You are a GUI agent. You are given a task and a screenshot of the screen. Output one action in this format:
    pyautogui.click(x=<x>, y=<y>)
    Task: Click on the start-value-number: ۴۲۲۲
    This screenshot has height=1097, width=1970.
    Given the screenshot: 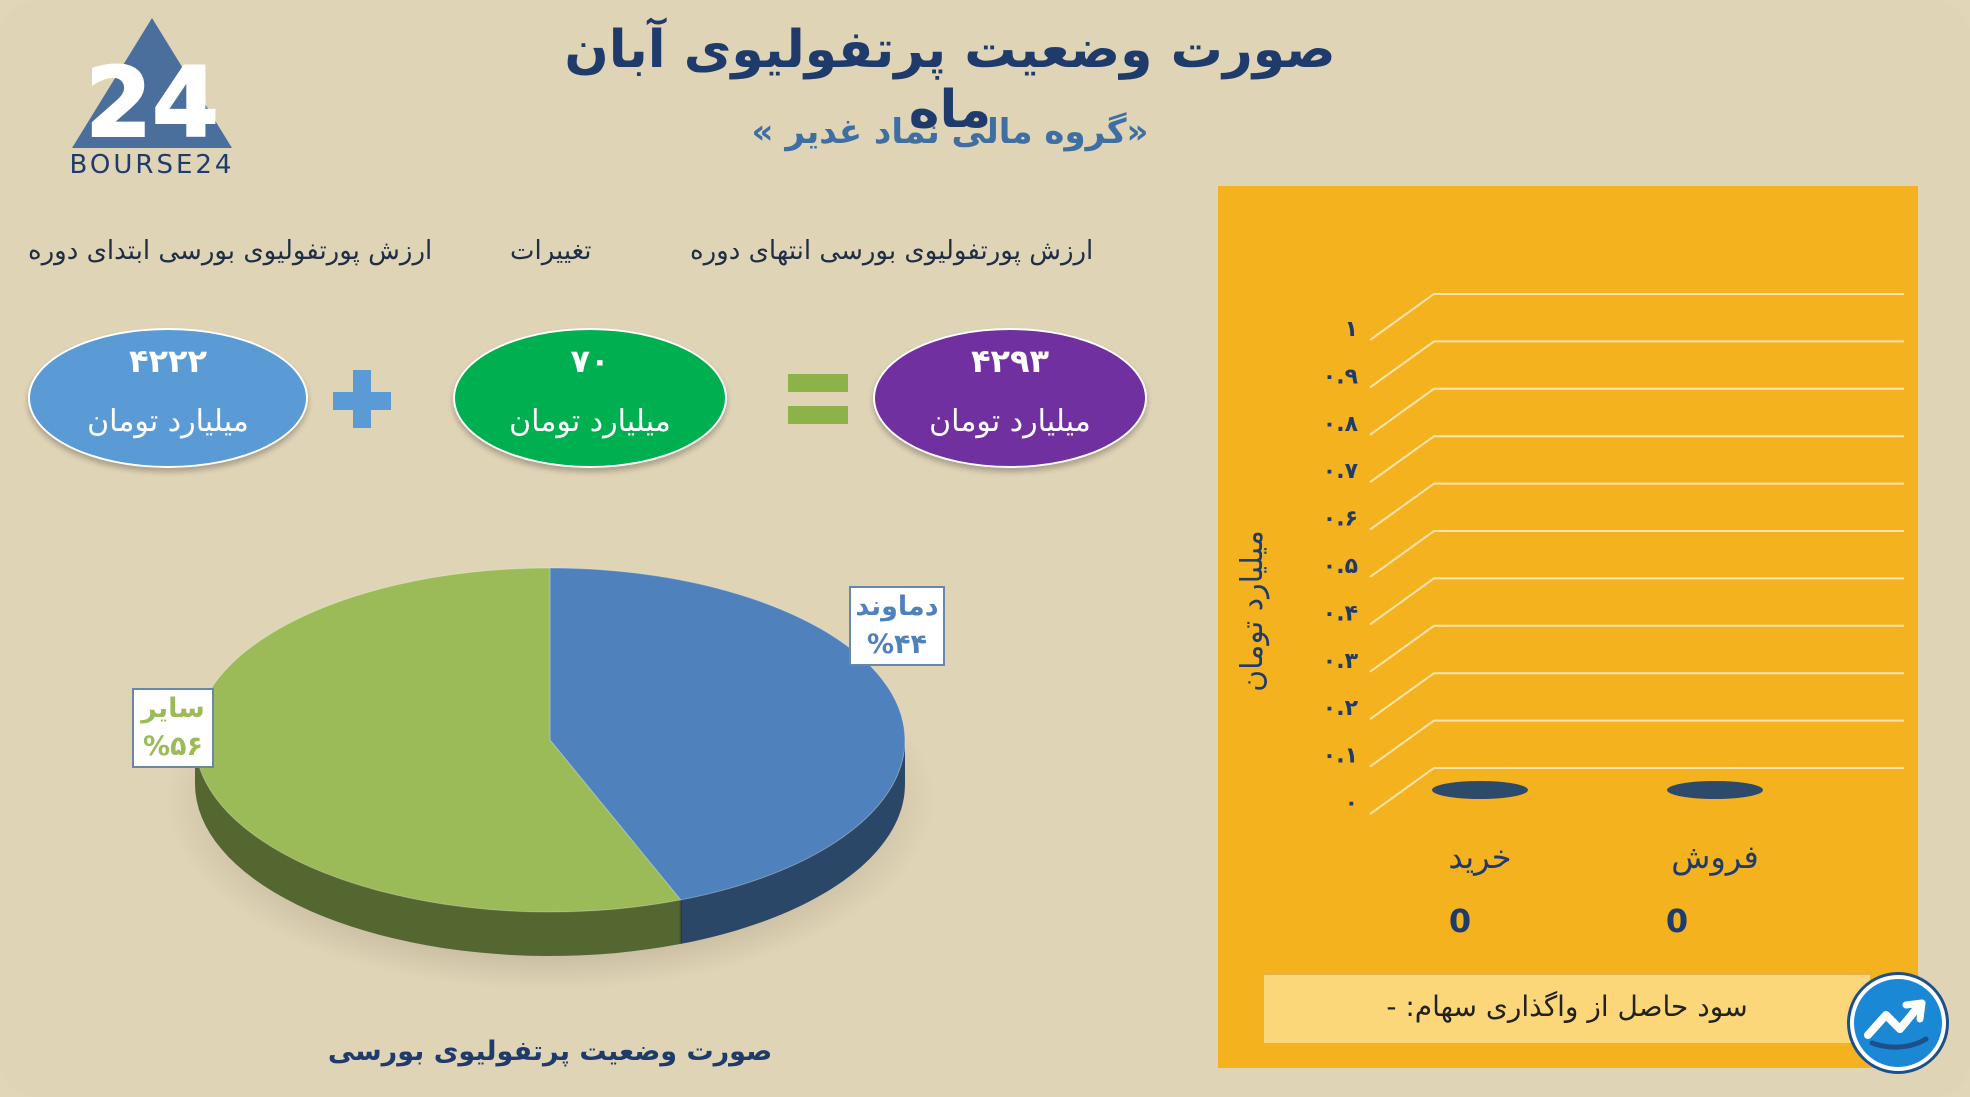 What is the action you would take?
    pyautogui.click(x=168, y=361)
    